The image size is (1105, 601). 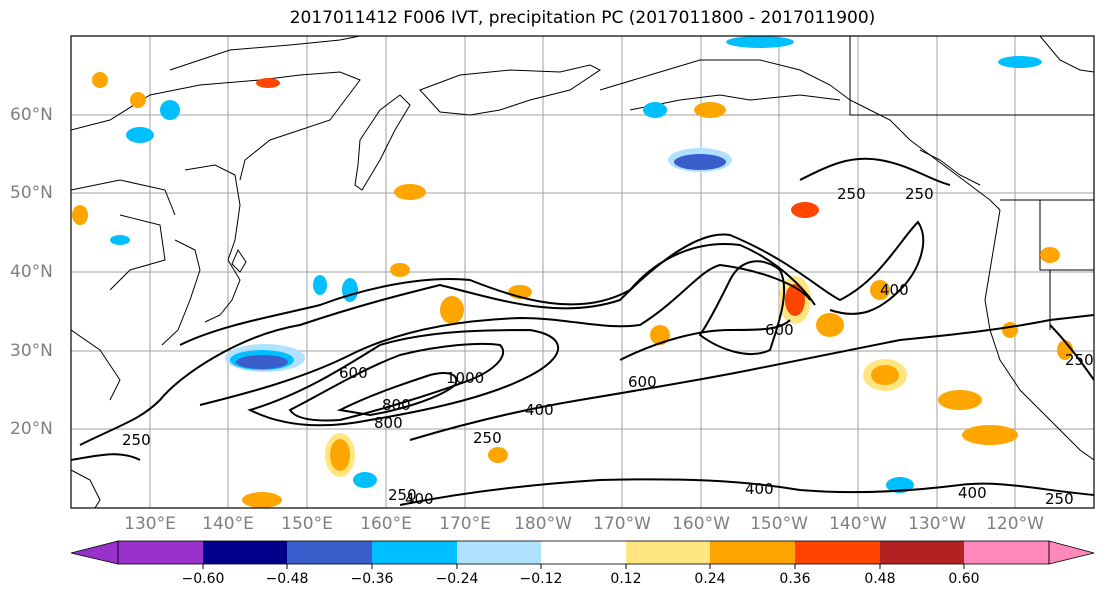 I want to click on lon-label: 180°W, so click(x=543, y=524).